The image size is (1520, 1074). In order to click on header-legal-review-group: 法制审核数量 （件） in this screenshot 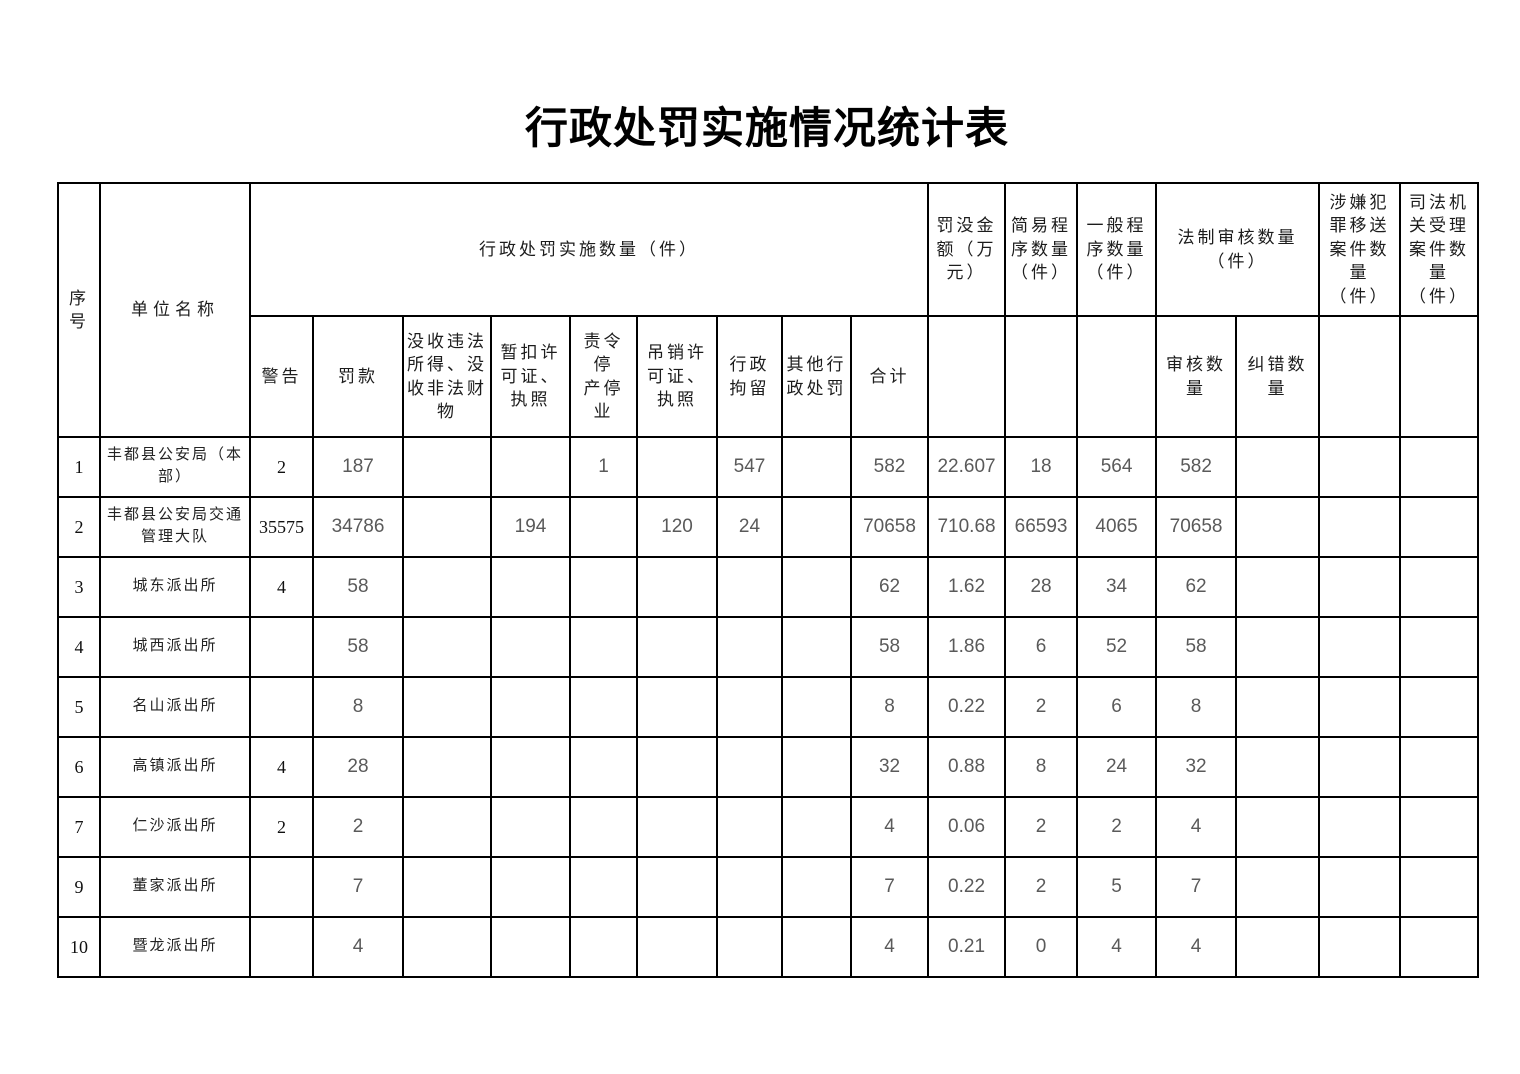, I will do `click(1238, 249)`.